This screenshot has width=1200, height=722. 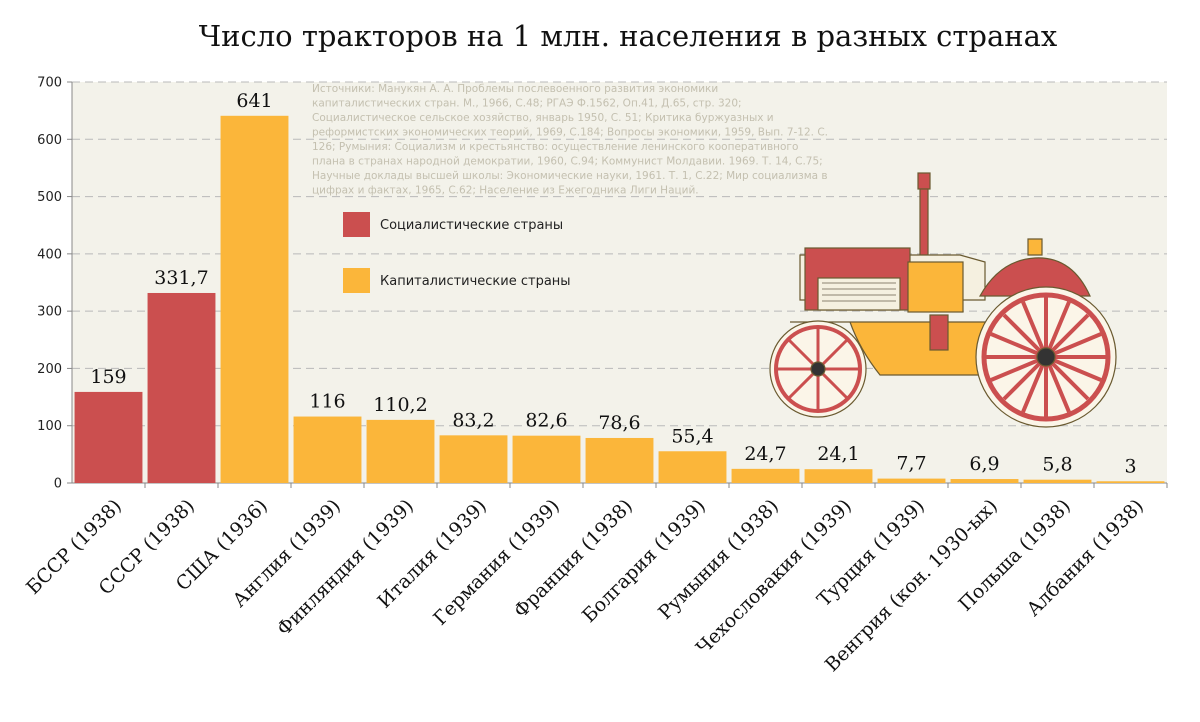 I want to click on data-label: 7,7, so click(x=911, y=464).